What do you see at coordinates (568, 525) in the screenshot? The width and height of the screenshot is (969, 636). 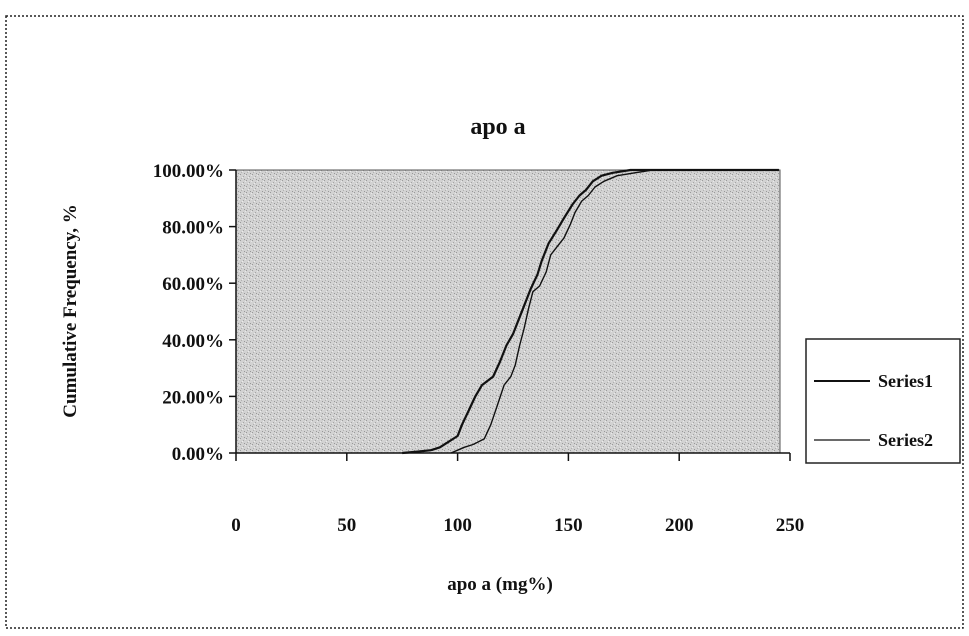 I see `x-tick-label: 150` at bounding box center [568, 525].